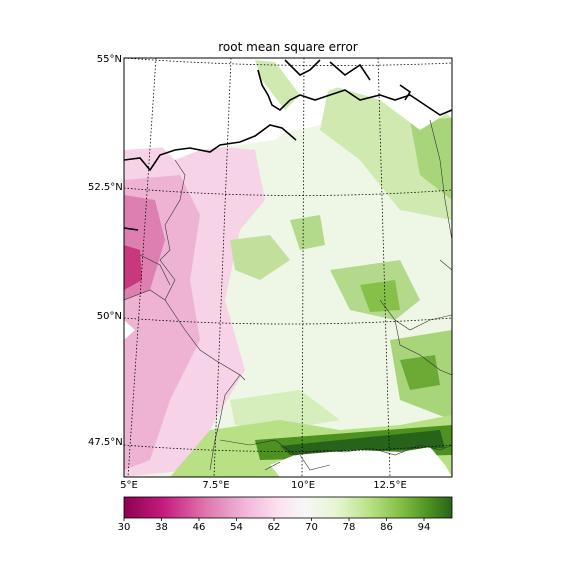 This screenshot has height=576, width=576. What do you see at coordinates (311, 527) in the screenshot?
I see `colorbar-tick-label: 70` at bounding box center [311, 527].